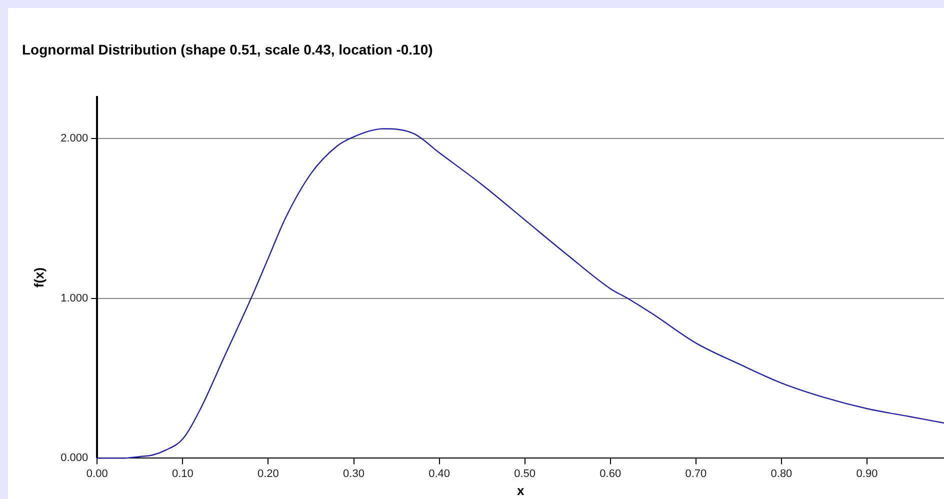  Describe the element at coordinates (227, 49) in the screenshot. I see `chart-title: Lognormal Distribution (shape 0.51, scale 0.43, location -0.10)` at that location.